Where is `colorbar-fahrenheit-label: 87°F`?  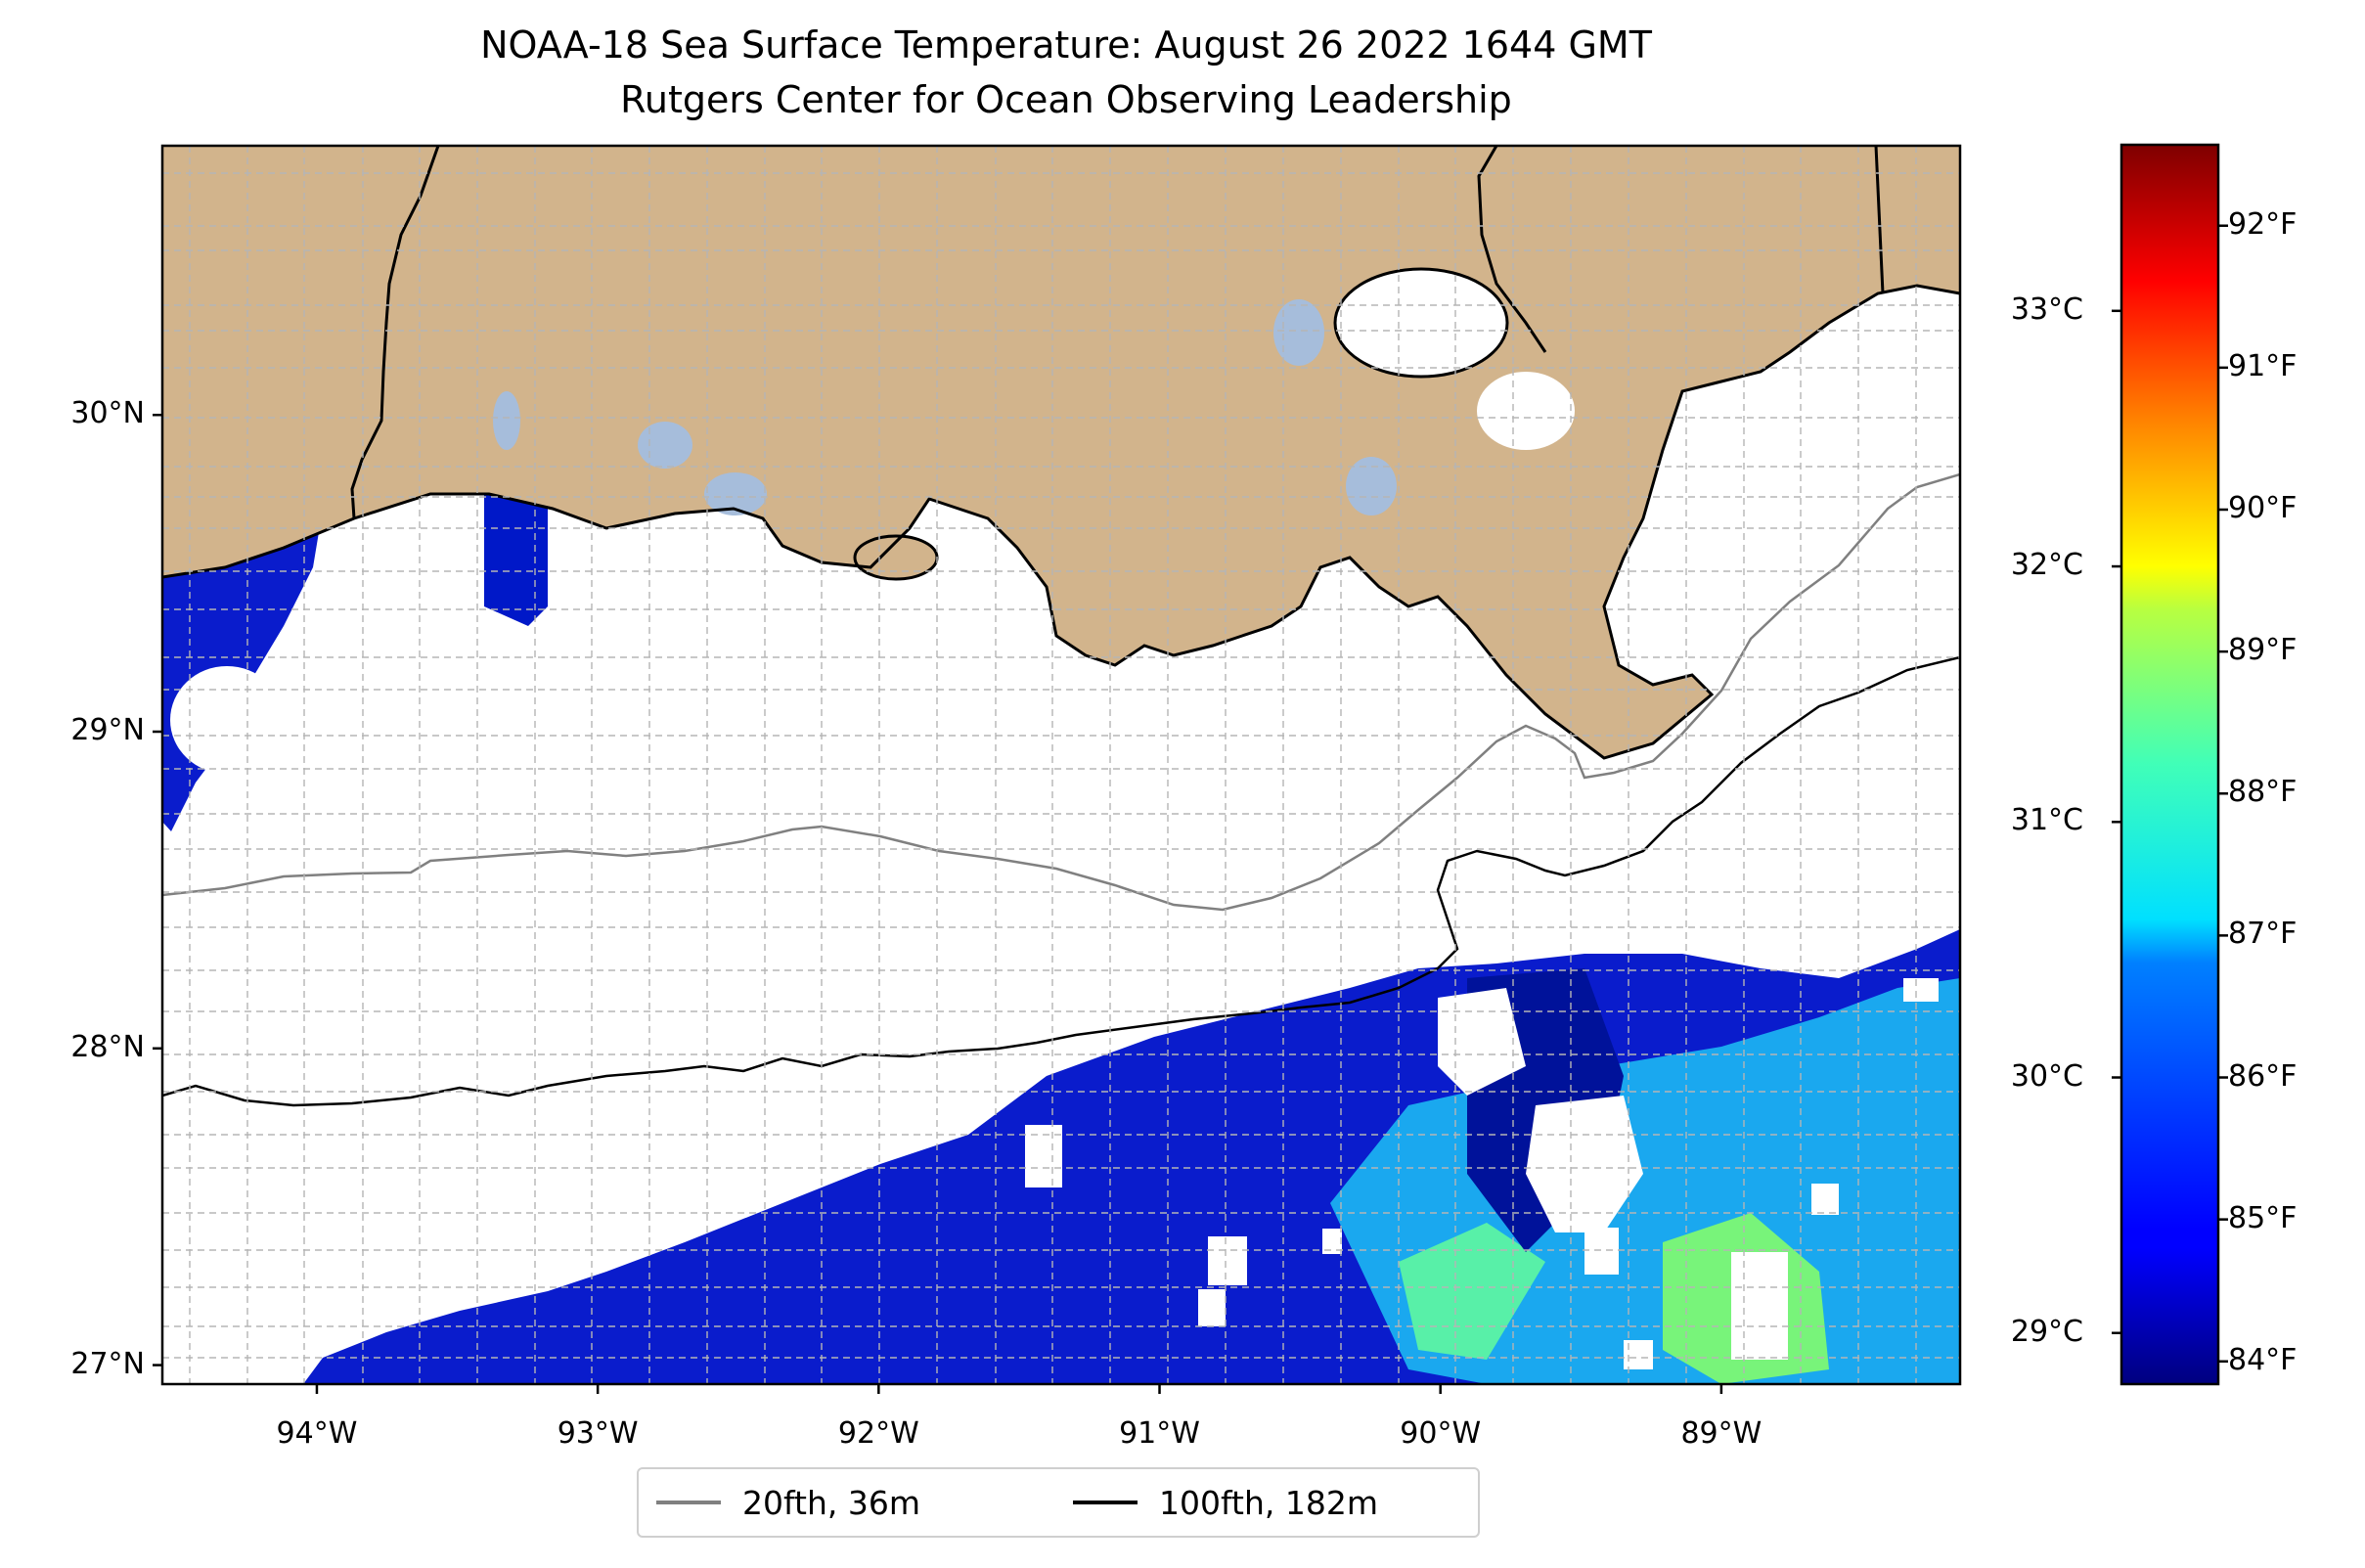
colorbar-fahrenheit-label: 87°F is located at coordinates (2263, 934).